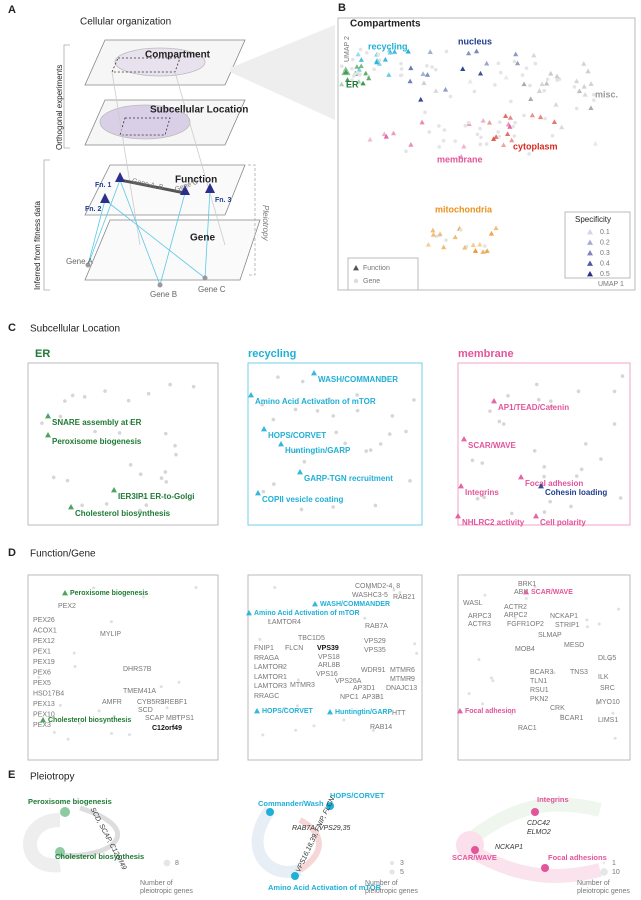 The height and width of the screenshot is (900, 641). Describe the element at coordinates (139, 691) in the screenshot. I see `gene-label: TMEM41A` at that location.